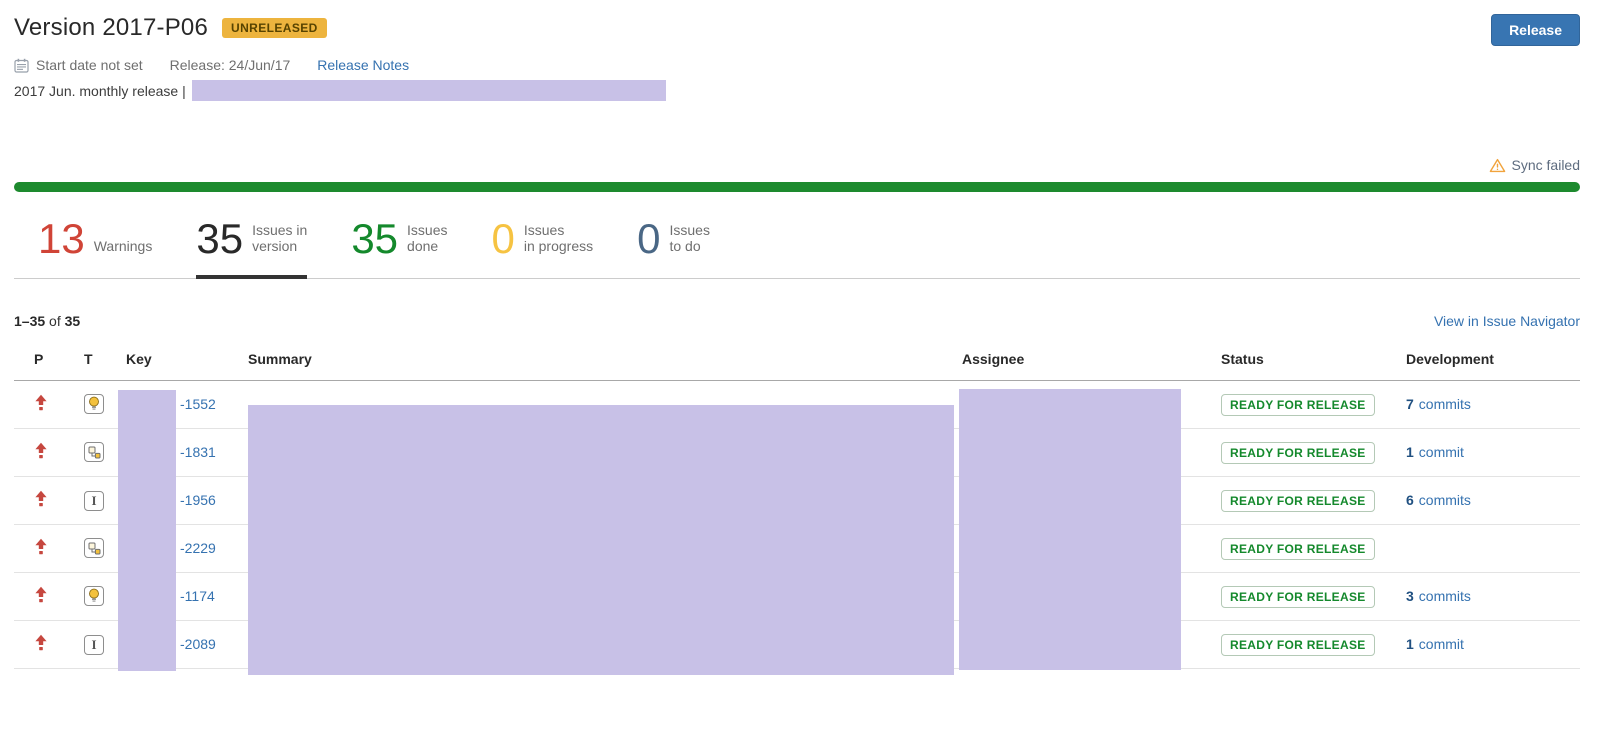  What do you see at coordinates (1506, 321) in the screenshot?
I see `view-in-issue-navigator-link: View in Issue Navigator` at bounding box center [1506, 321].